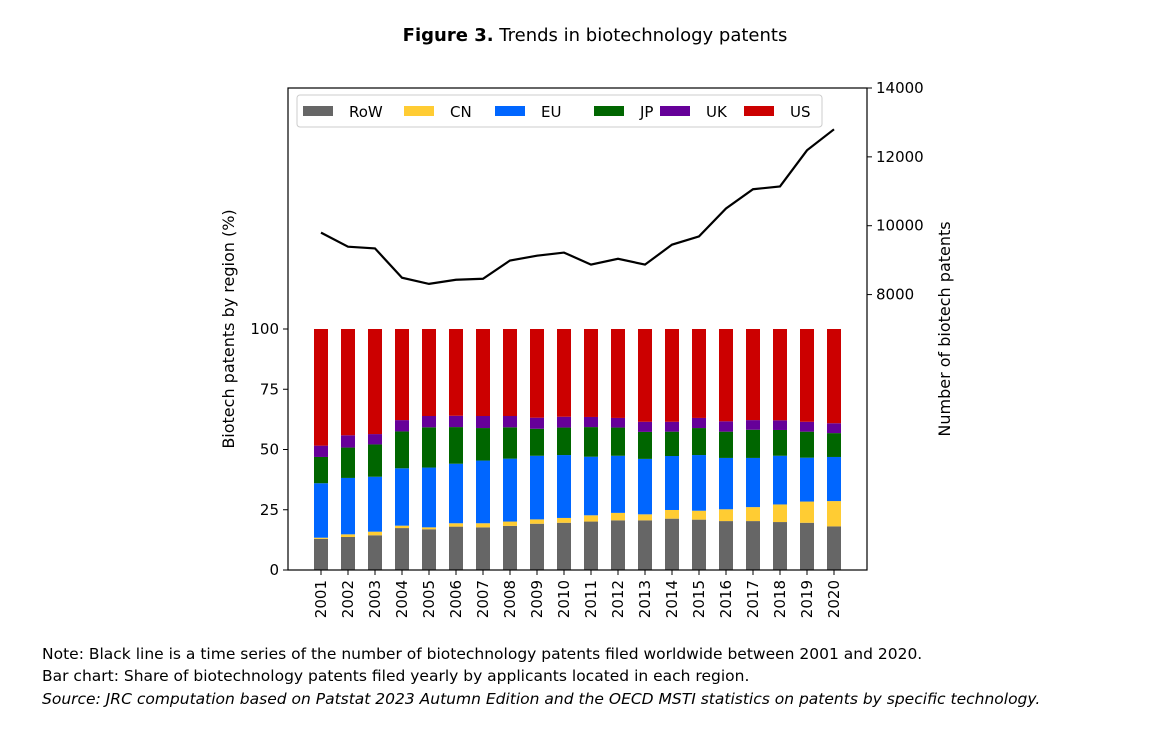  Describe the element at coordinates (672, 514) in the screenshot. I see `bar-cn-2014` at that location.